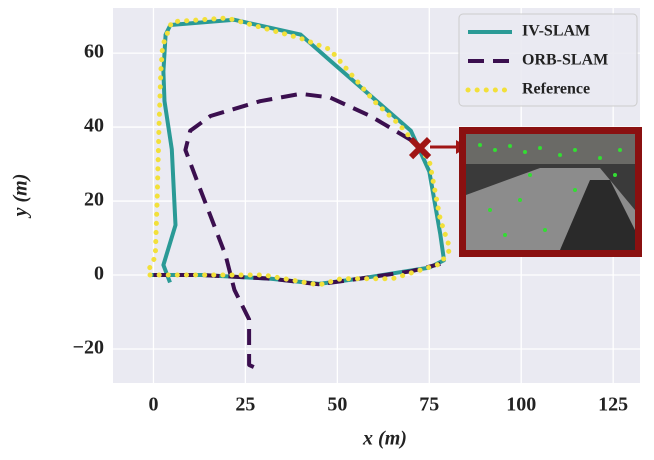 The height and width of the screenshot is (460, 654). What do you see at coordinates (94, 52) in the screenshot?
I see `y-tick-label: 60` at bounding box center [94, 52].